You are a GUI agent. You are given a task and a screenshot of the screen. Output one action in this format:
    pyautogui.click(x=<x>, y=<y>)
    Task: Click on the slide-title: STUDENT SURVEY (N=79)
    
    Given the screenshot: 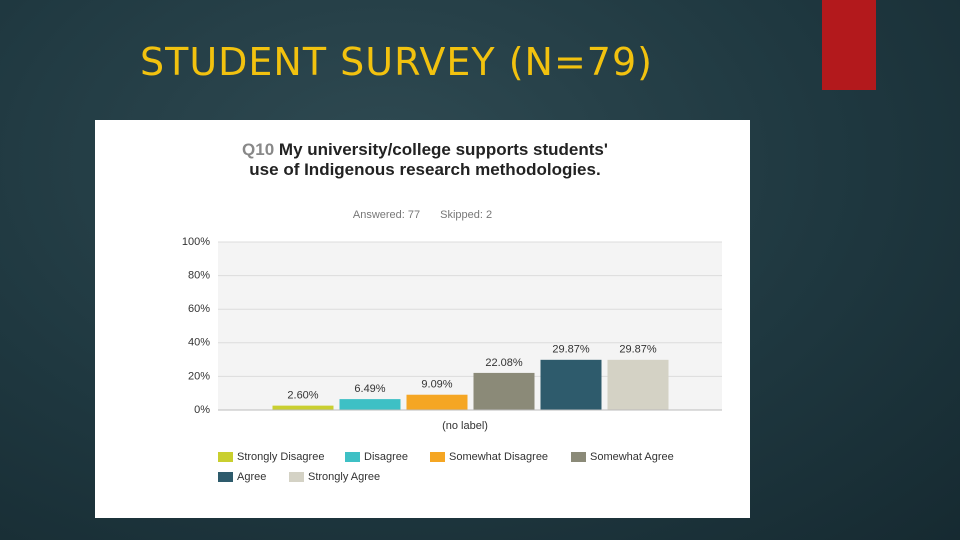 What is the action you would take?
    pyautogui.click(x=396, y=62)
    